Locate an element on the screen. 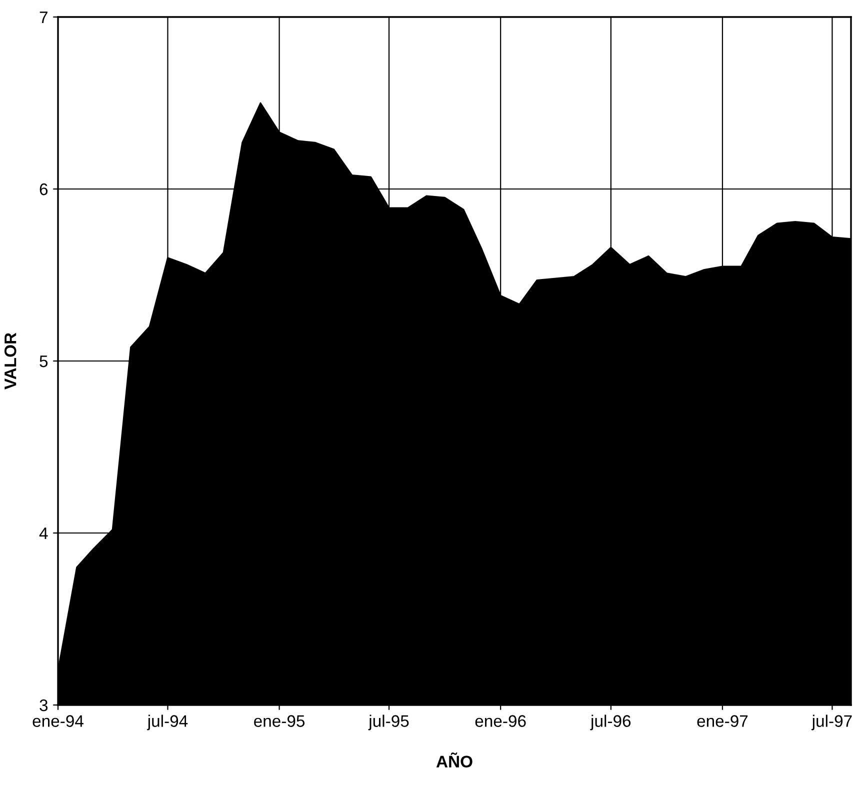  x-tick-label: jul-96 is located at coordinates (610, 722).